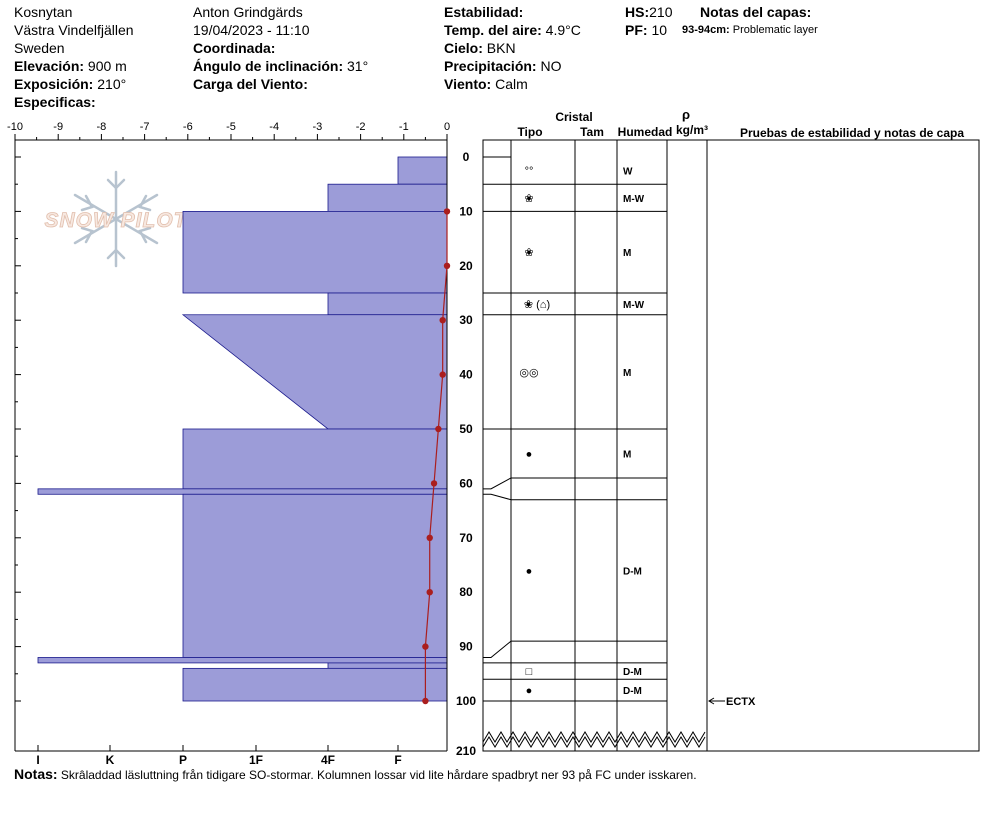 The width and height of the screenshot is (994, 840). Describe the element at coordinates (637, 12) in the screenshot. I see `hs-label: HS:` at that location.